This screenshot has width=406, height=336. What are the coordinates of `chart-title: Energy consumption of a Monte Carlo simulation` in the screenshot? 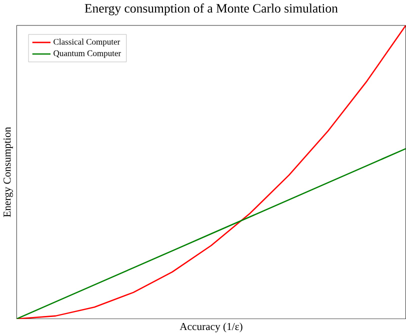 It's located at (211, 10).